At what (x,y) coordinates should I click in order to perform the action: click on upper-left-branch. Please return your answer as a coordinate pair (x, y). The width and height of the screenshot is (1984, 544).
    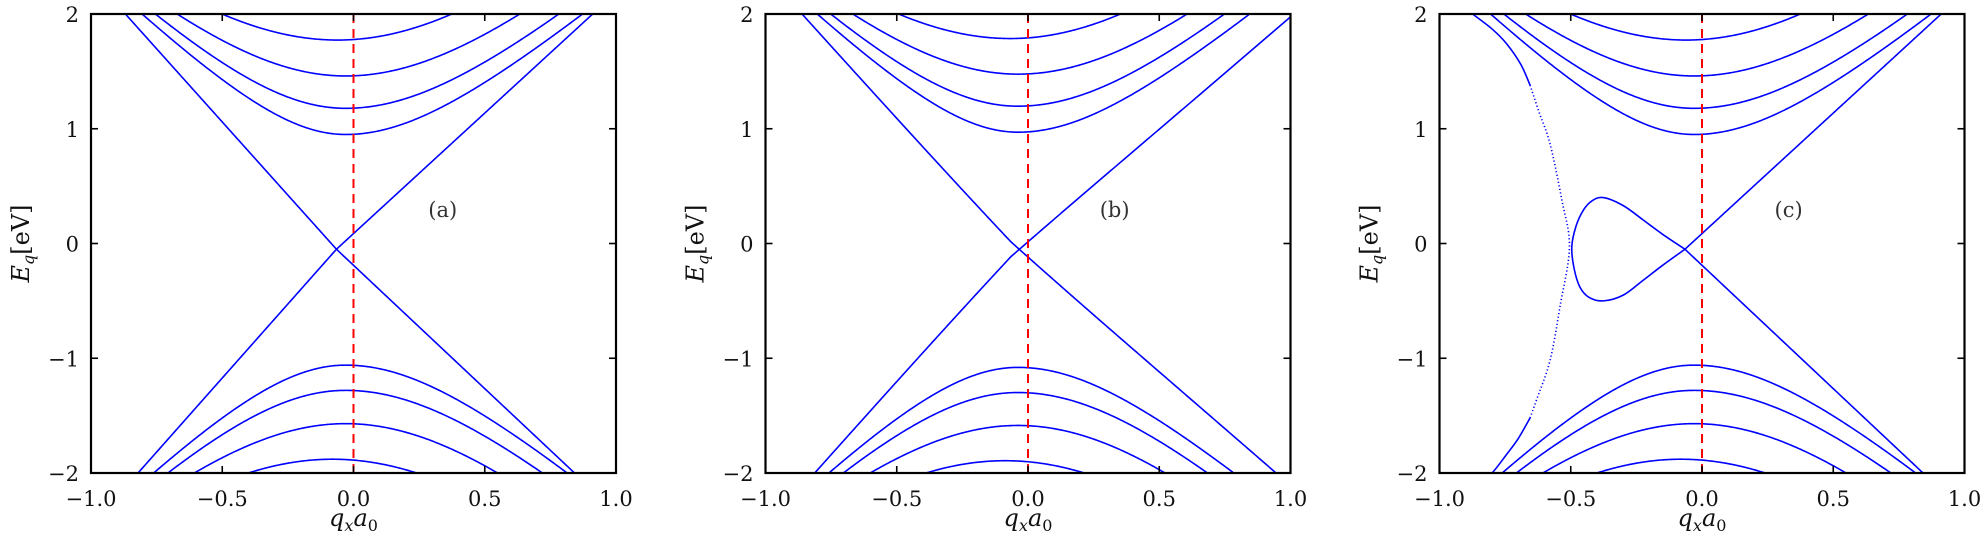
    Looking at the image, I should click on (1501, 50).